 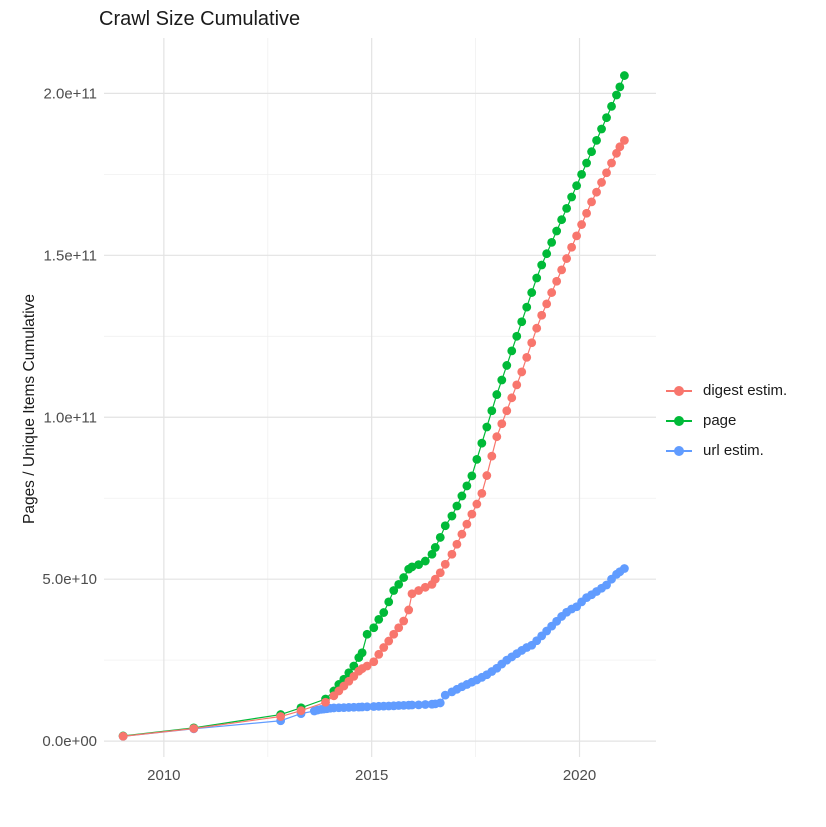 I want to click on y-tick-labels: 0.0e+00 5.0e+10 1.0e+11 1.5e+11 2.0e+11, so click(x=69, y=417).